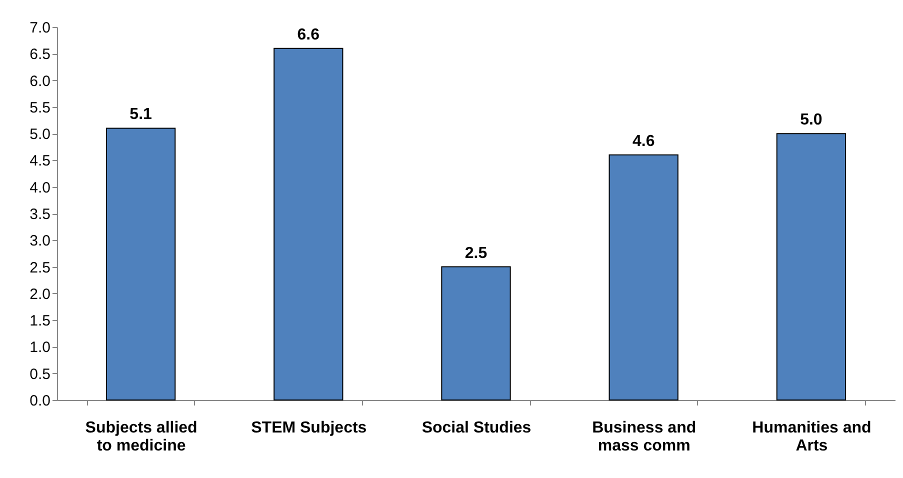 The image size is (903, 478). I want to click on x-tick-label: Business and mass comm, so click(644, 437).